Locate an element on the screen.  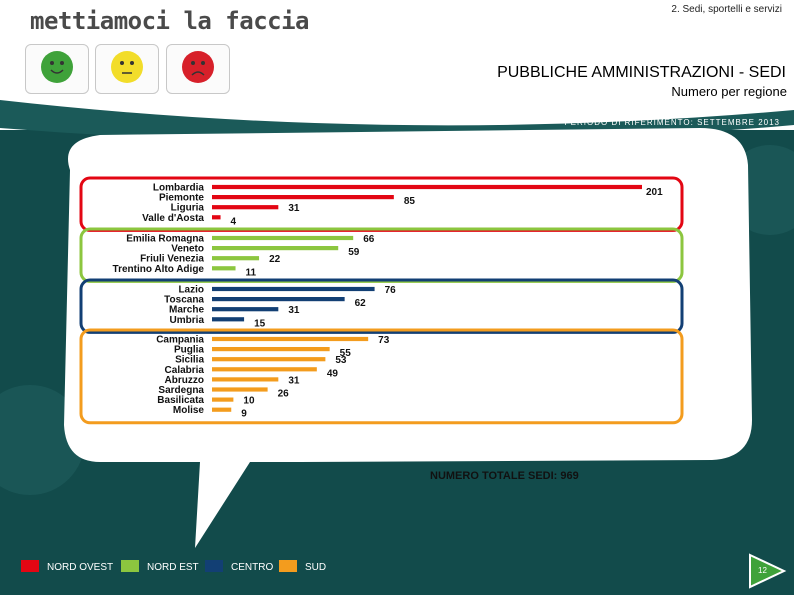
logo-text: mettiamoci la faccia is located at coordinates (169, 21).